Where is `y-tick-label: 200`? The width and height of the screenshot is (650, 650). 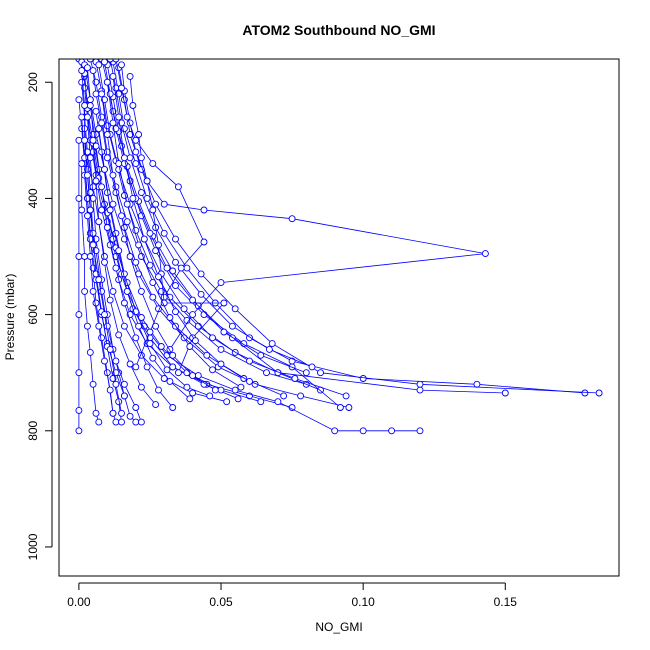 y-tick-label: 200 is located at coordinates (33, 82).